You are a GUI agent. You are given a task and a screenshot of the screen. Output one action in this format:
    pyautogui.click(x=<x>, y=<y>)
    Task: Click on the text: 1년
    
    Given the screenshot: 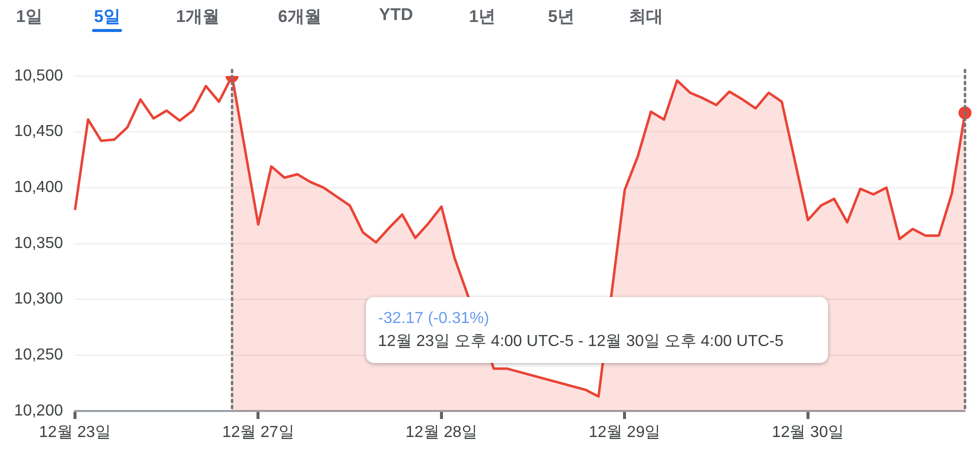 What is the action you would take?
    pyautogui.click(x=482, y=17)
    